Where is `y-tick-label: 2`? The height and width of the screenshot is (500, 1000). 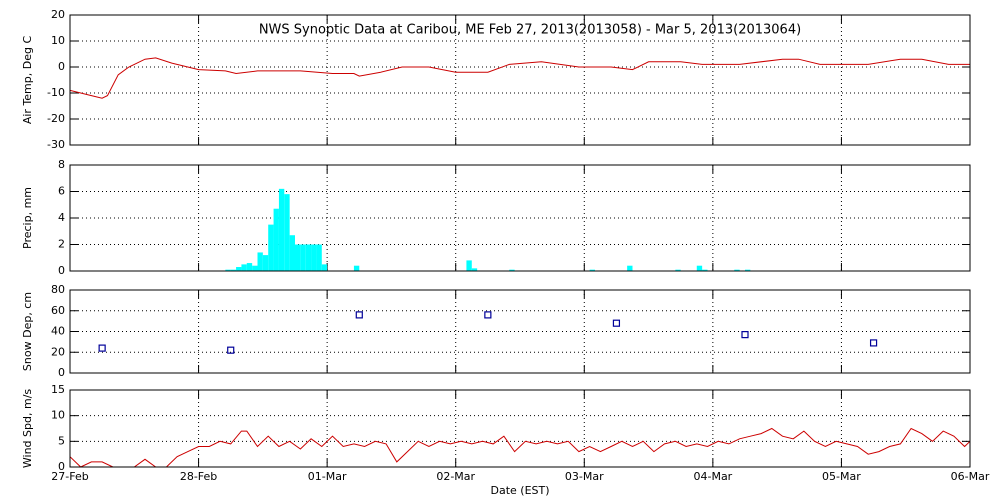 y-tick-label: 2 is located at coordinates (61, 244).